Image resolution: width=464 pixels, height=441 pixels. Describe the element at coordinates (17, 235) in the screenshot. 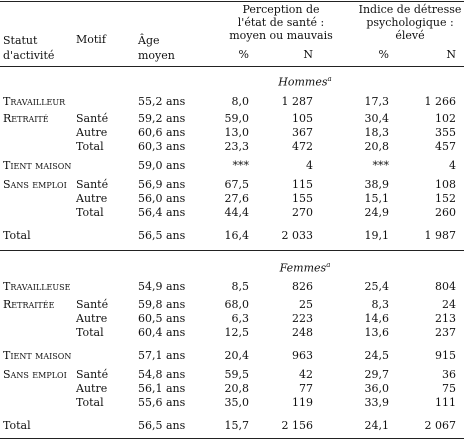

I see `row-label: Total` at that location.